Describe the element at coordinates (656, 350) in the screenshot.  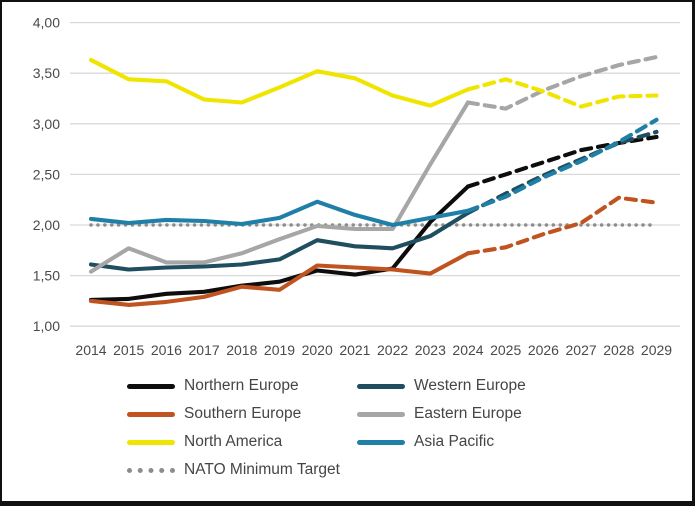
I see `x-tick-label: 2029` at that location.